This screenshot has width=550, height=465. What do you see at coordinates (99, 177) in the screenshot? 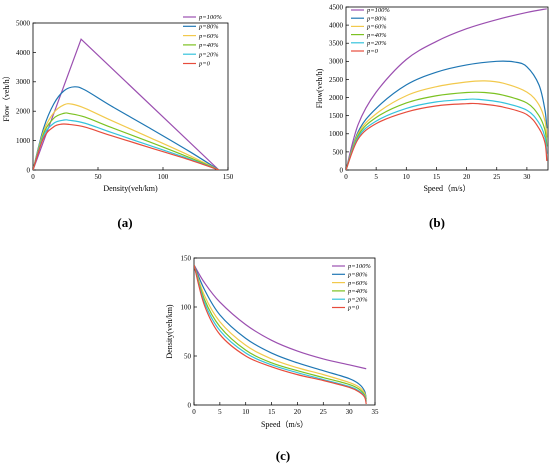
I see `x-tick-label: 50` at bounding box center [99, 177].